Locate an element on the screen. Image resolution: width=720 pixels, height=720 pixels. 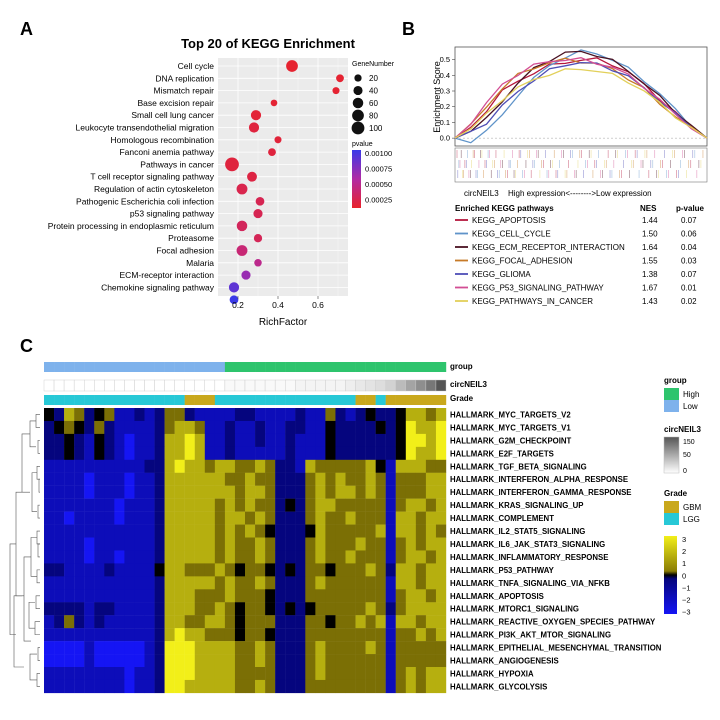
heatmap-row-label: HALLMARK_HYPOXIA is located at coordinates (492, 673).